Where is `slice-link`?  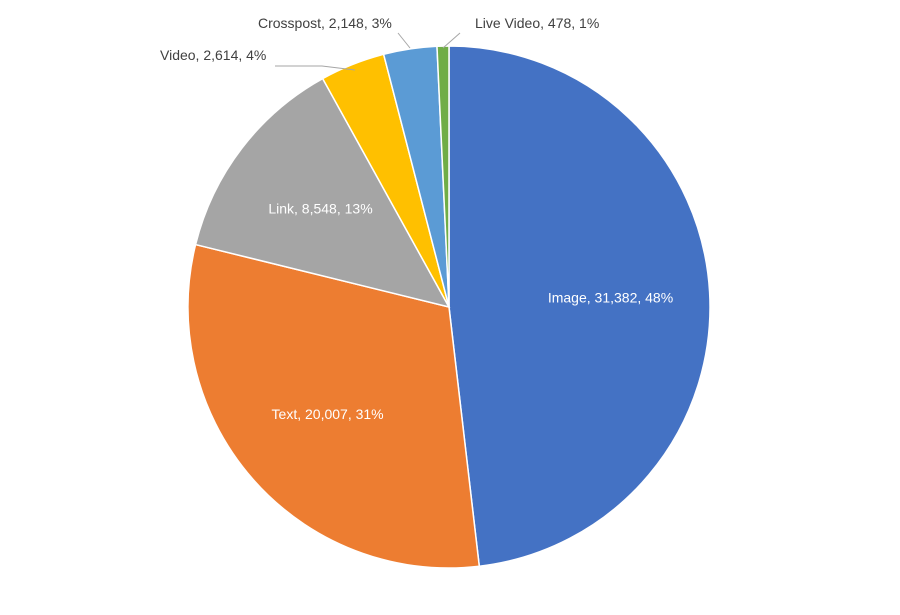
slice-link is located at coordinates (322, 193).